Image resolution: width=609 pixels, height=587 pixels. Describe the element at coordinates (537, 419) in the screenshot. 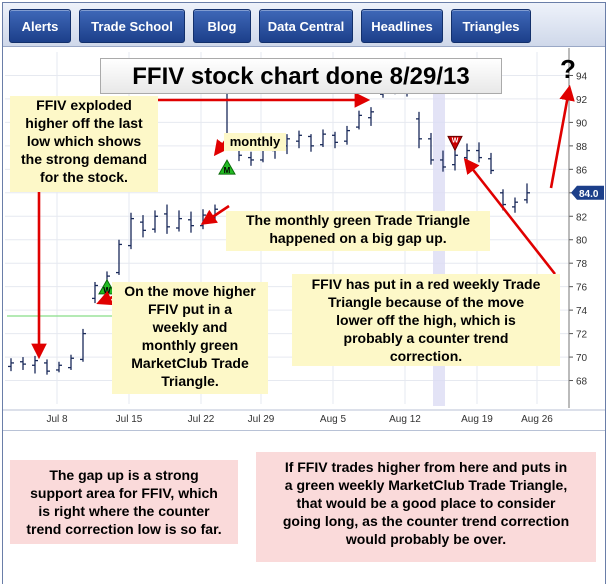

I see `x-tick-label: Aug 26` at that location.